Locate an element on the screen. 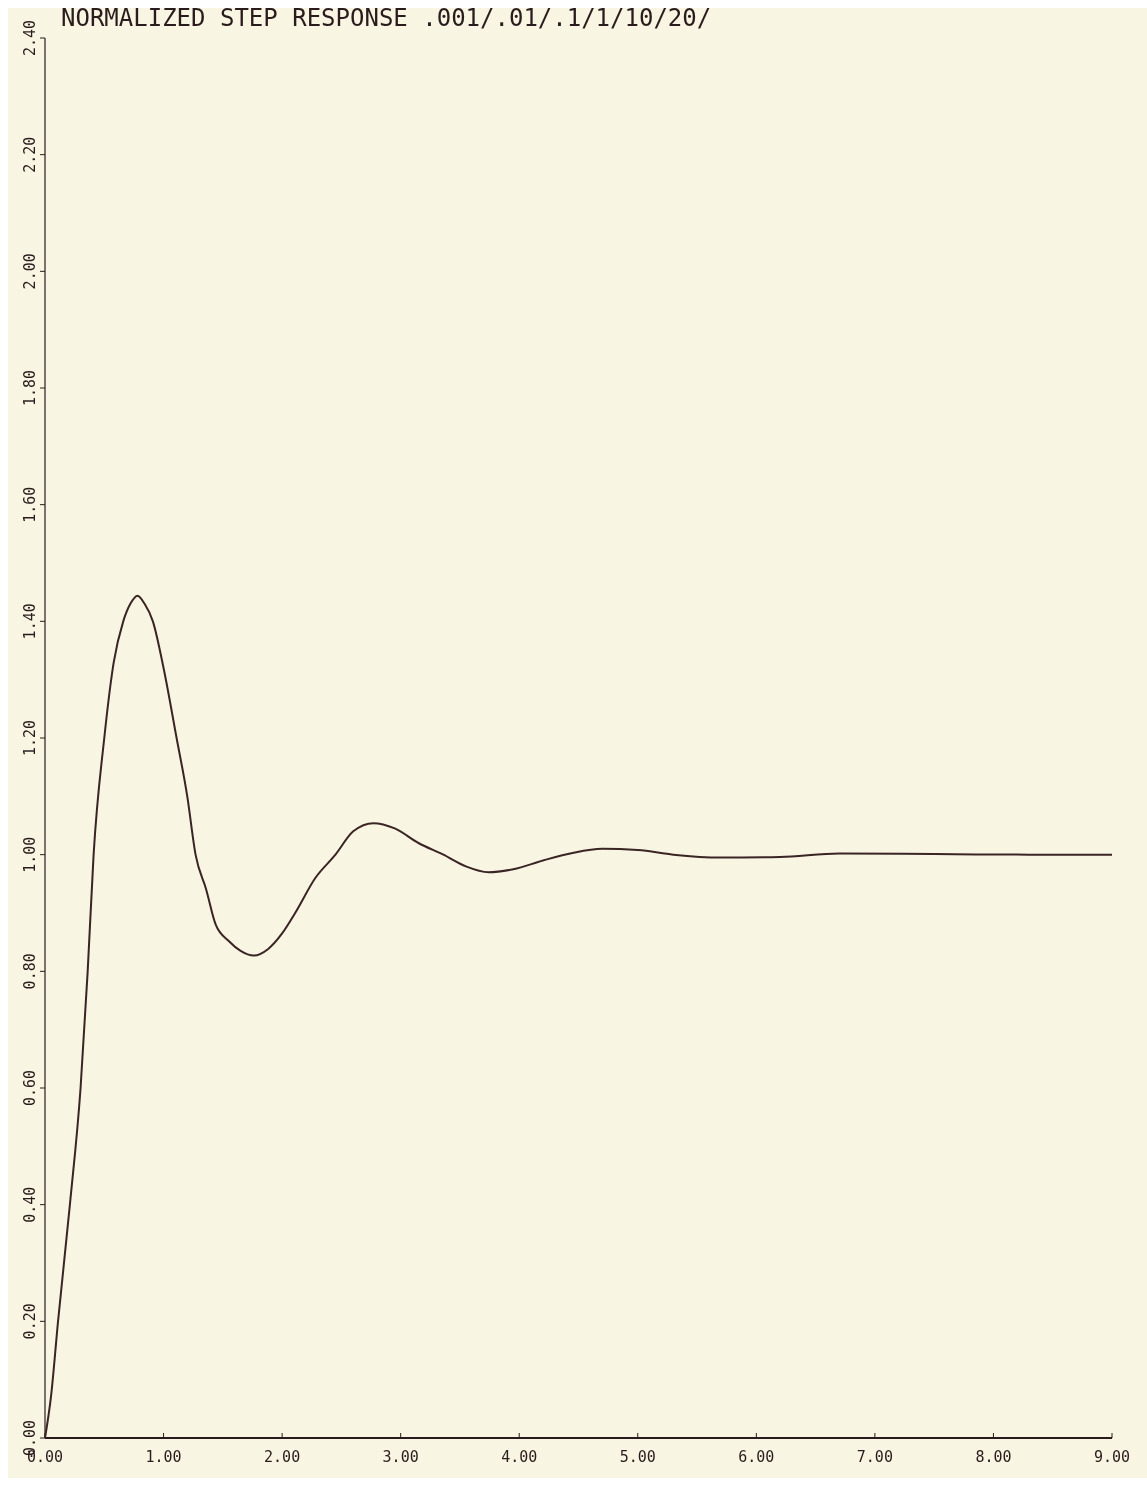 The image size is (1147, 1491). y-tick-label: 1.80 is located at coordinates (30, 388).